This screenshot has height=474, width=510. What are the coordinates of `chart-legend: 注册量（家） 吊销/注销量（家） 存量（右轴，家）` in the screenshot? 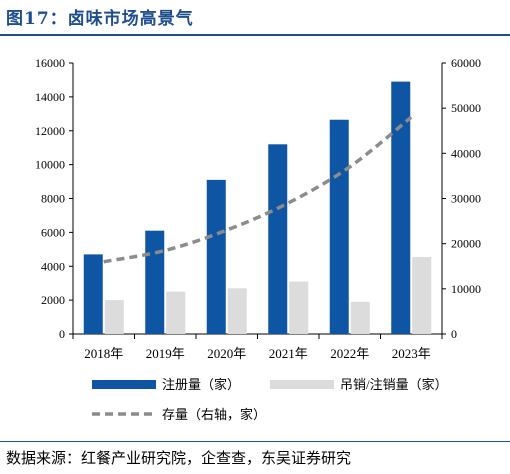 It's located at (270, 399).